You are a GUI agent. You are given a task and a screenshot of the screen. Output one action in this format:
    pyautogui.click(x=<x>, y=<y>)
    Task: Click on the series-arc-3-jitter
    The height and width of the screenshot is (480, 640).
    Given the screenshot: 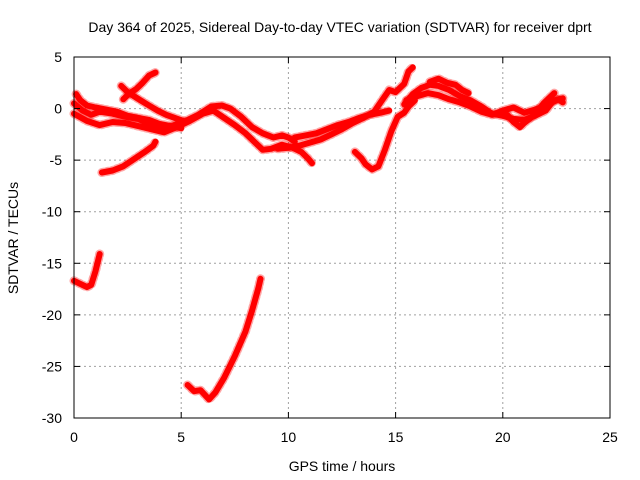 What is the action you would take?
    pyautogui.click(x=128, y=111)
    